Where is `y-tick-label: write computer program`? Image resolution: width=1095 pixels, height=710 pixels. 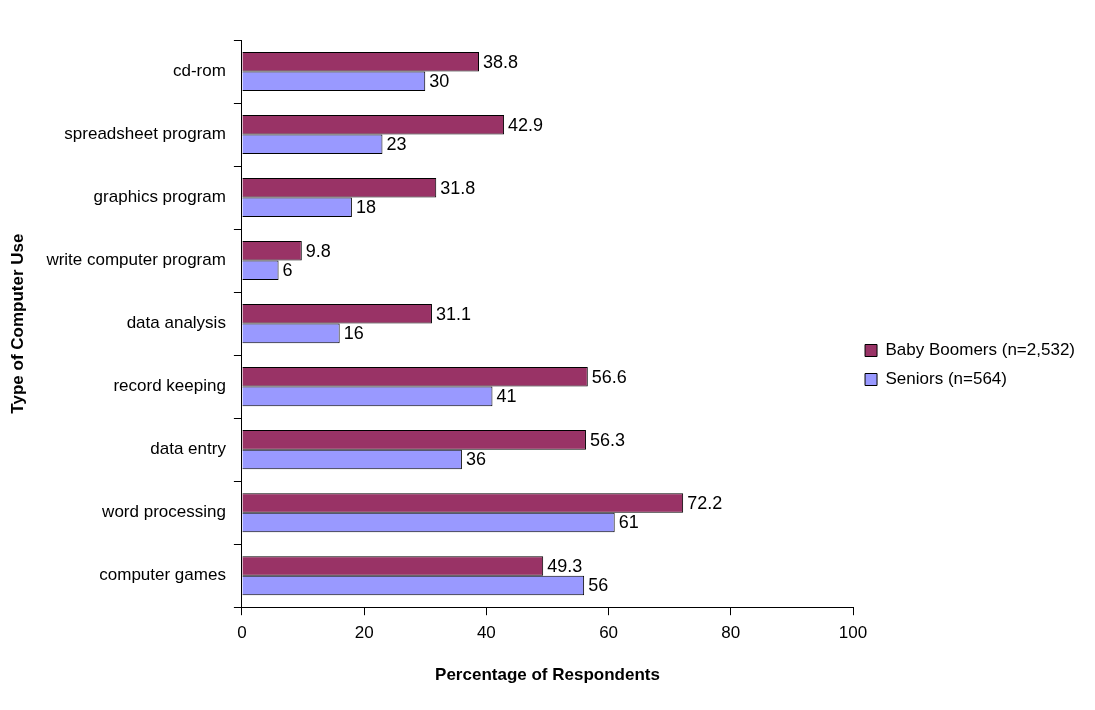 y-tick-label: write computer program is located at coordinates (135, 260).